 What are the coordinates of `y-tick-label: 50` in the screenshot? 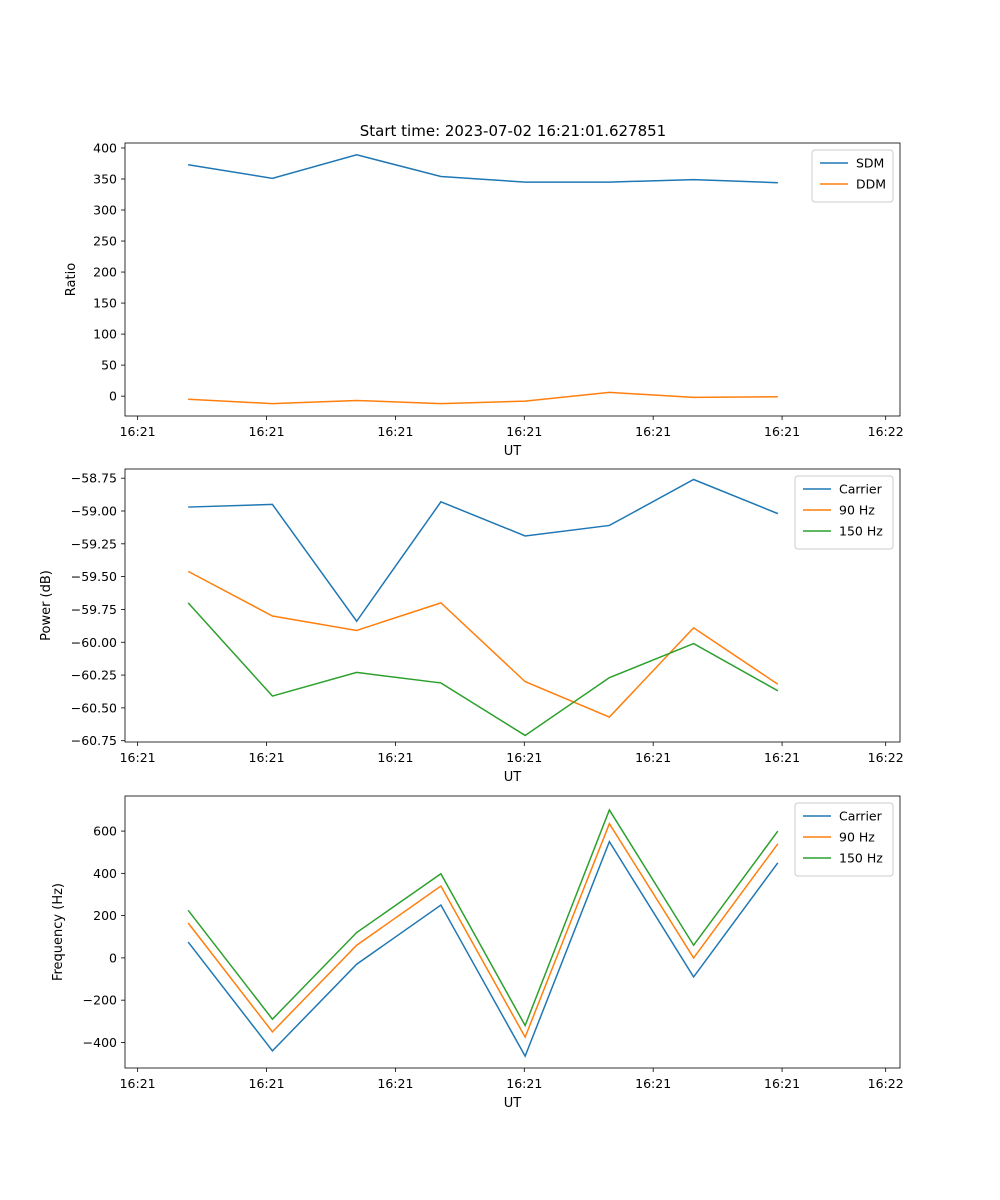 It's located at (109, 365).